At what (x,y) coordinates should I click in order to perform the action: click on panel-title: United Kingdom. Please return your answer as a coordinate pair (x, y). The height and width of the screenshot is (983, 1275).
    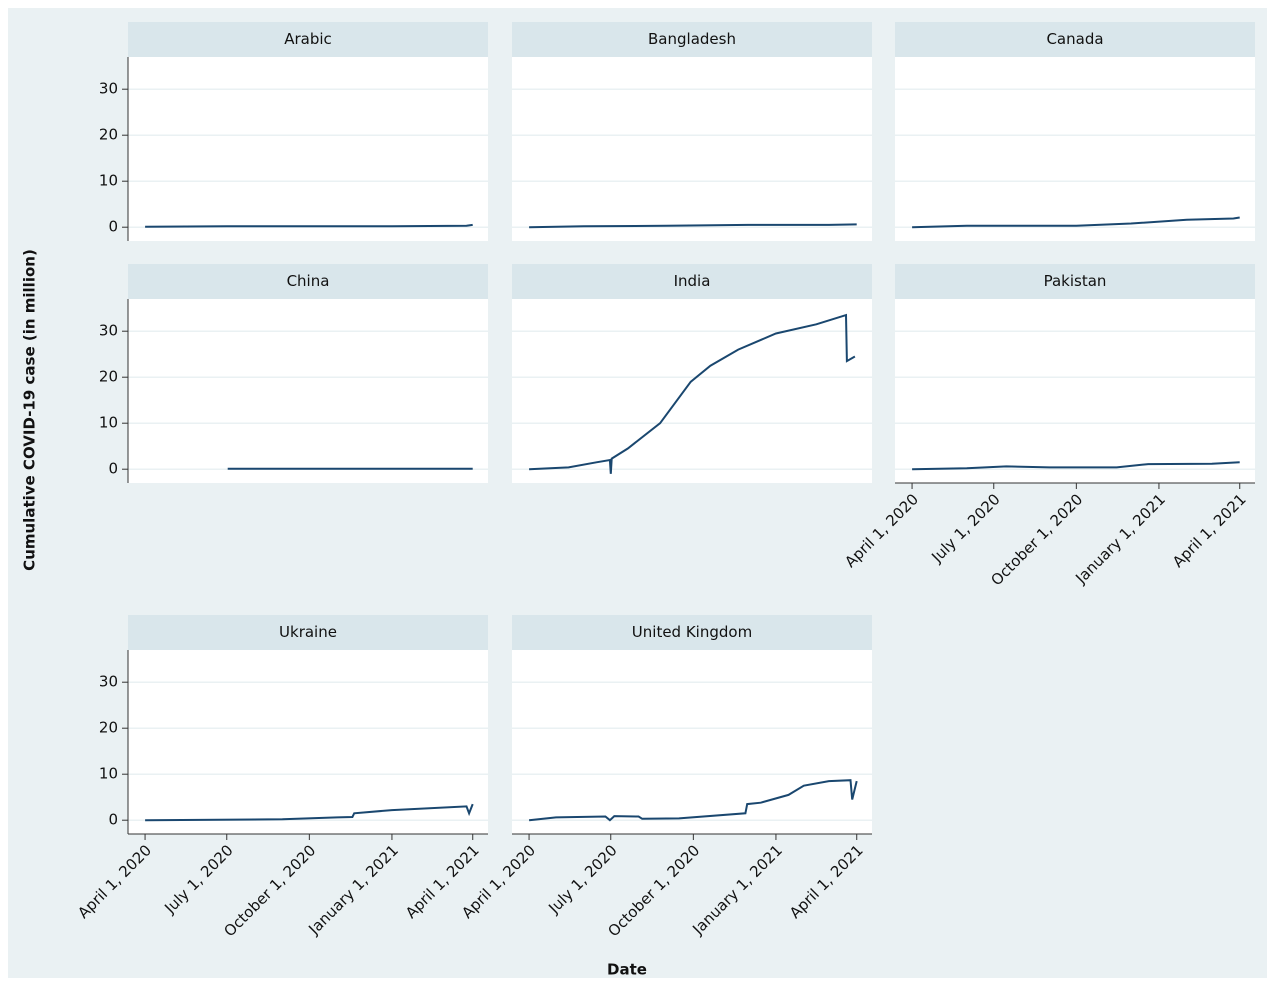
    Looking at the image, I should click on (692, 632).